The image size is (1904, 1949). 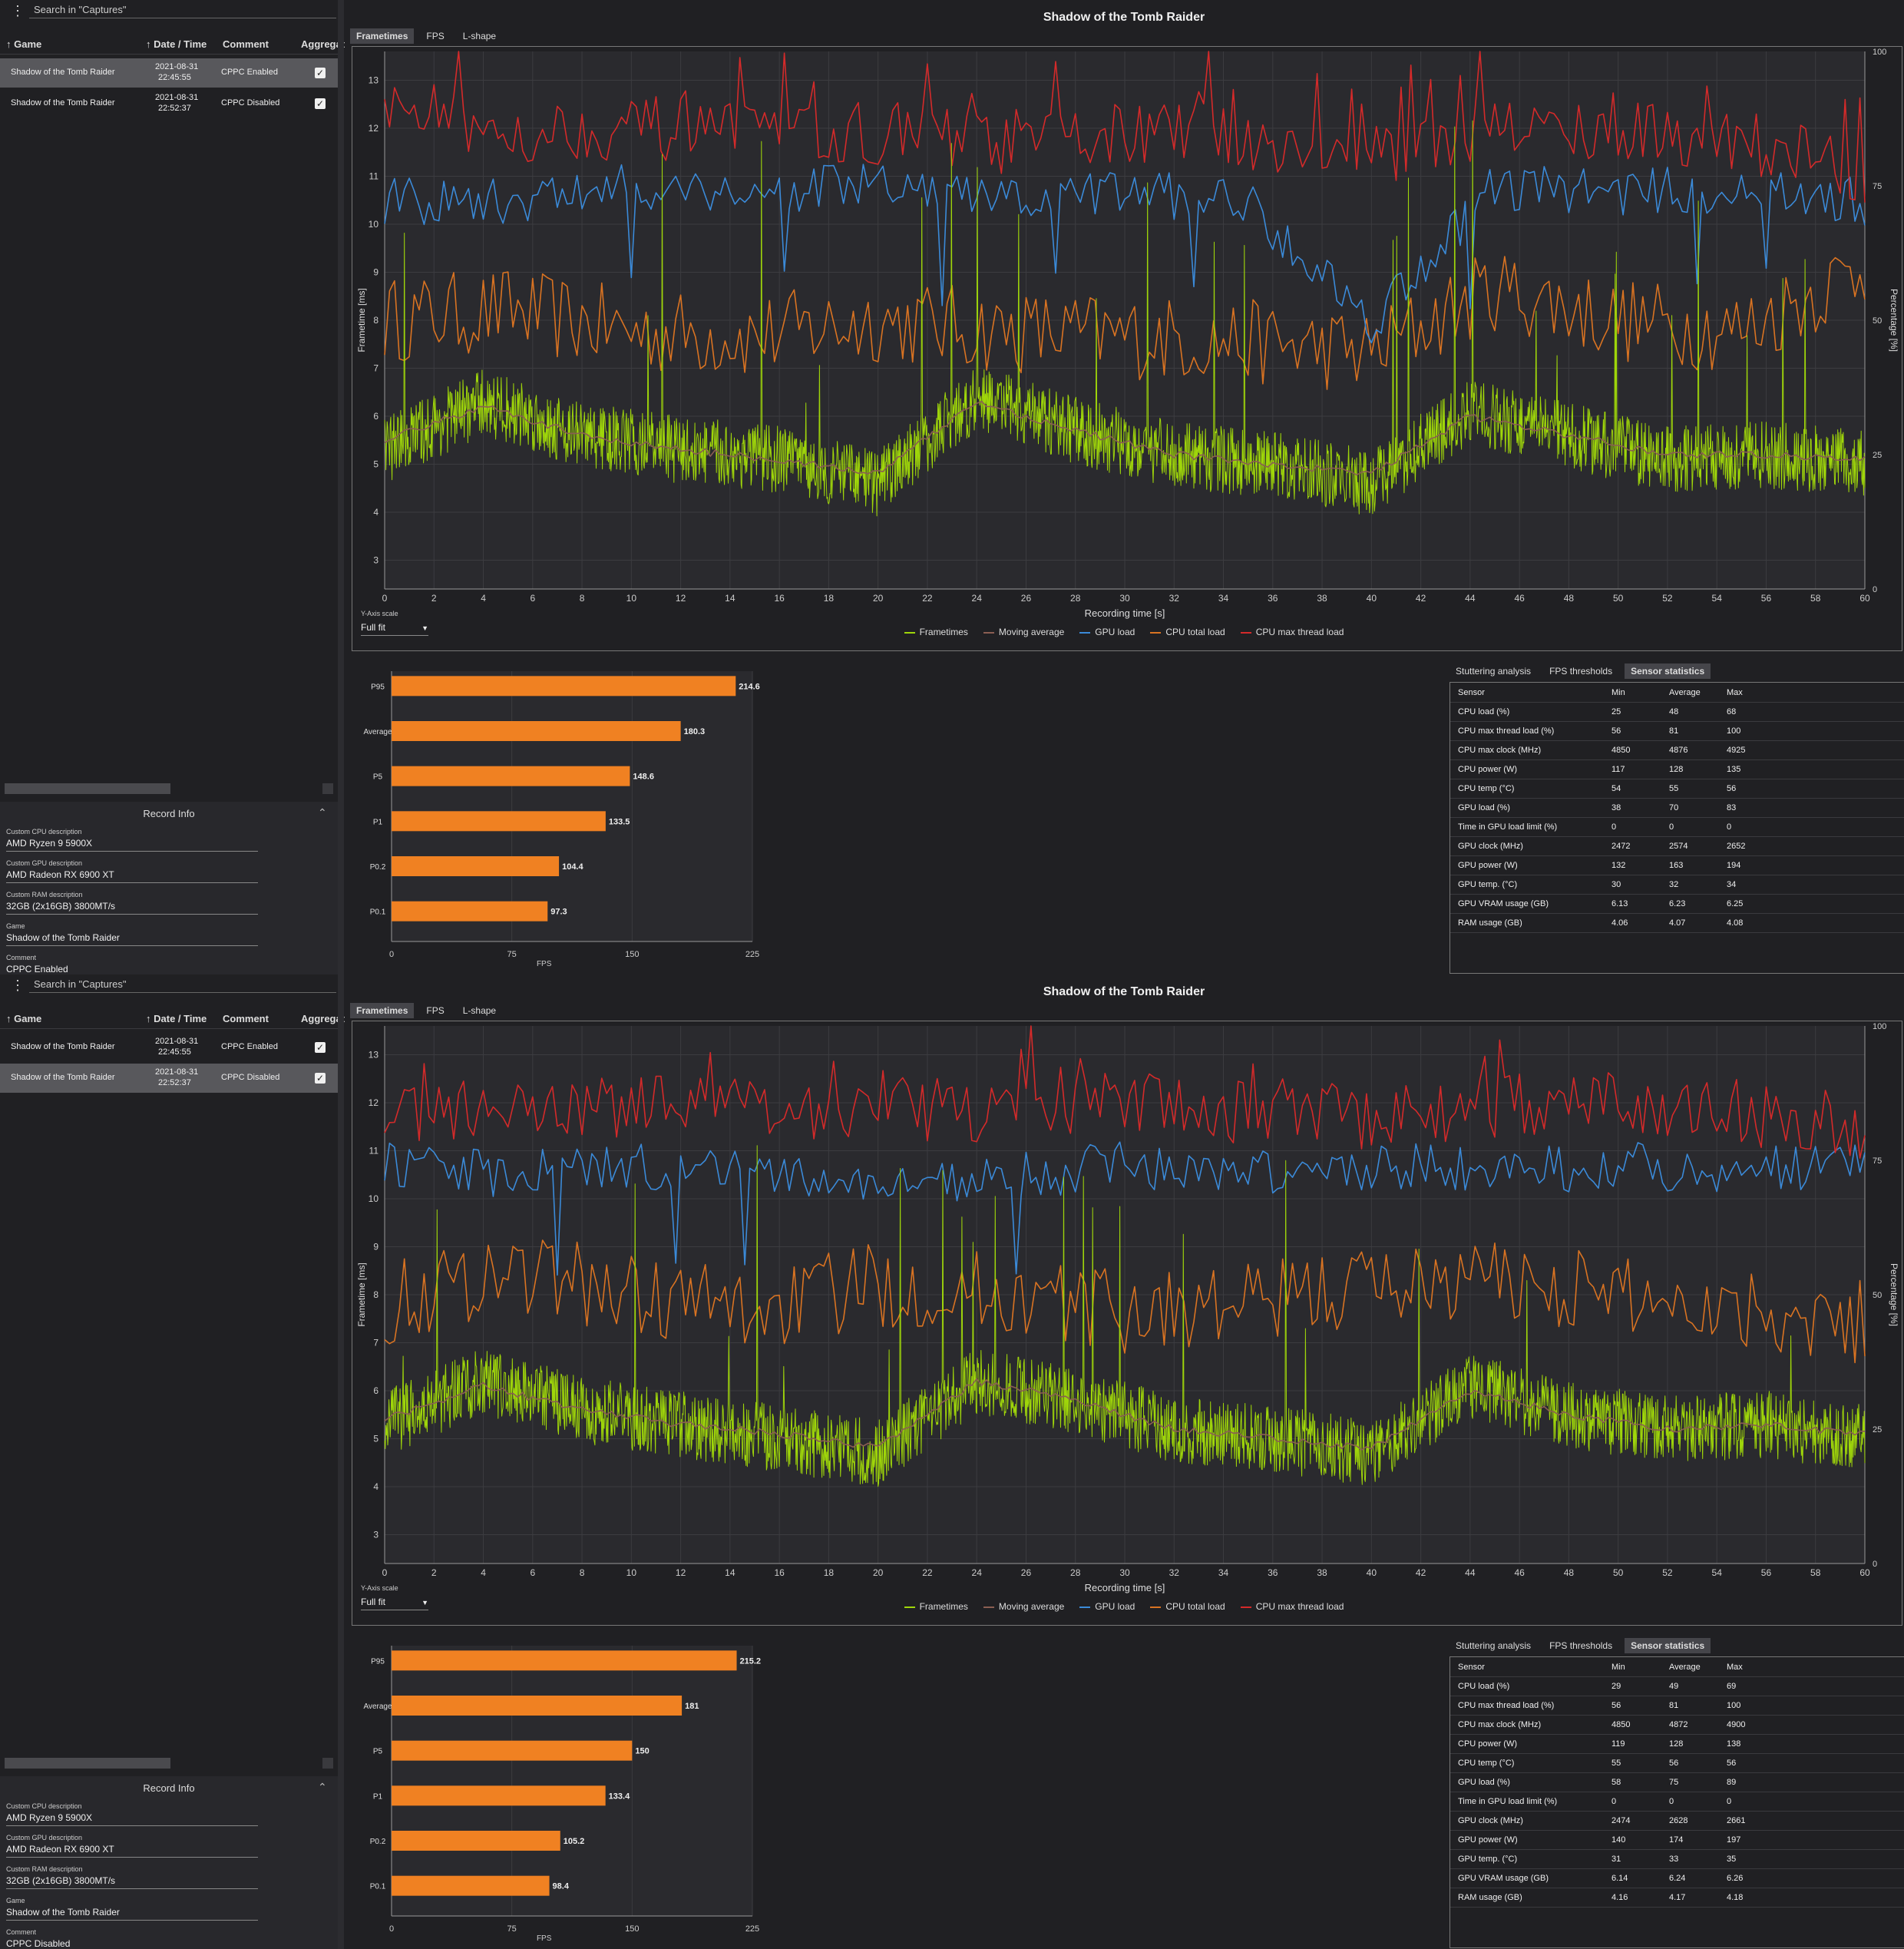 I want to click on x-tick-label: 56, so click(x=1767, y=1573).